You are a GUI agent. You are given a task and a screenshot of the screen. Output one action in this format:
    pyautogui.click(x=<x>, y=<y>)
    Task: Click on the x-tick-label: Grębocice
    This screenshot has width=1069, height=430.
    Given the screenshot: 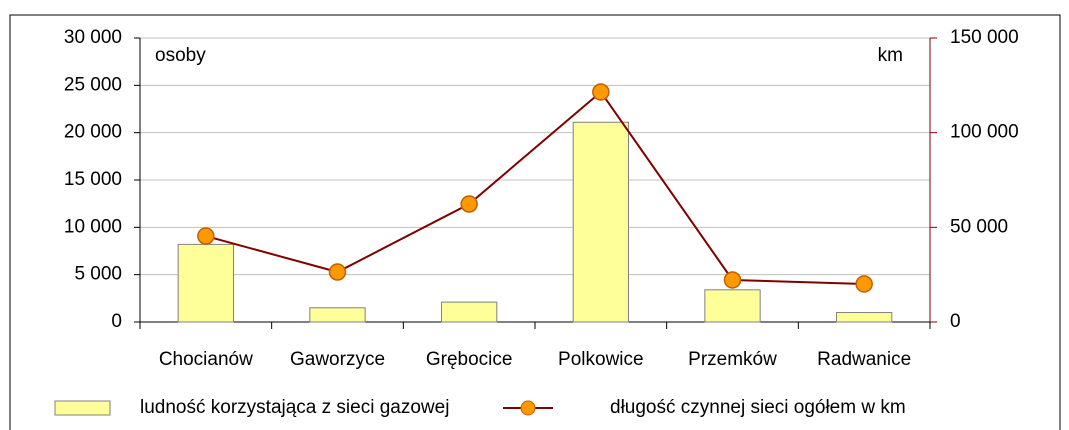 What is the action you would take?
    pyautogui.click(x=469, y=359)
    